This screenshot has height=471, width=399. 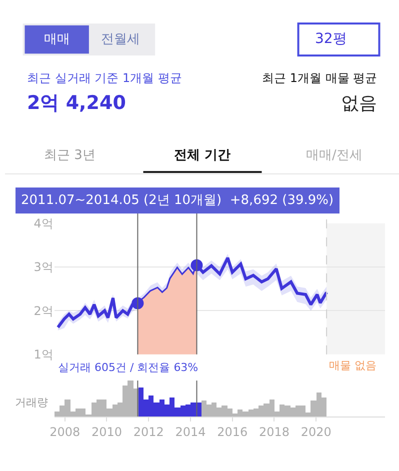 What do you see at coordinates (334, 155) in the screenshot?
I see `text: 매매/전세` at bounding box center [334, 155].